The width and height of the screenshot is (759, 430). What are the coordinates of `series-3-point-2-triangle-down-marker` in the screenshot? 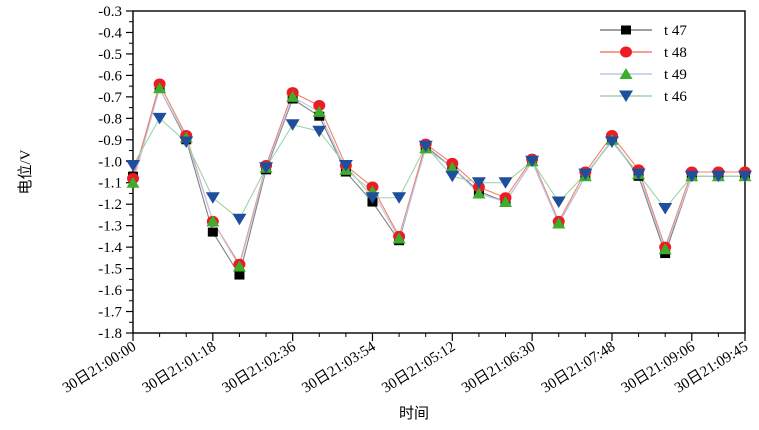 It's located at (186, 142).